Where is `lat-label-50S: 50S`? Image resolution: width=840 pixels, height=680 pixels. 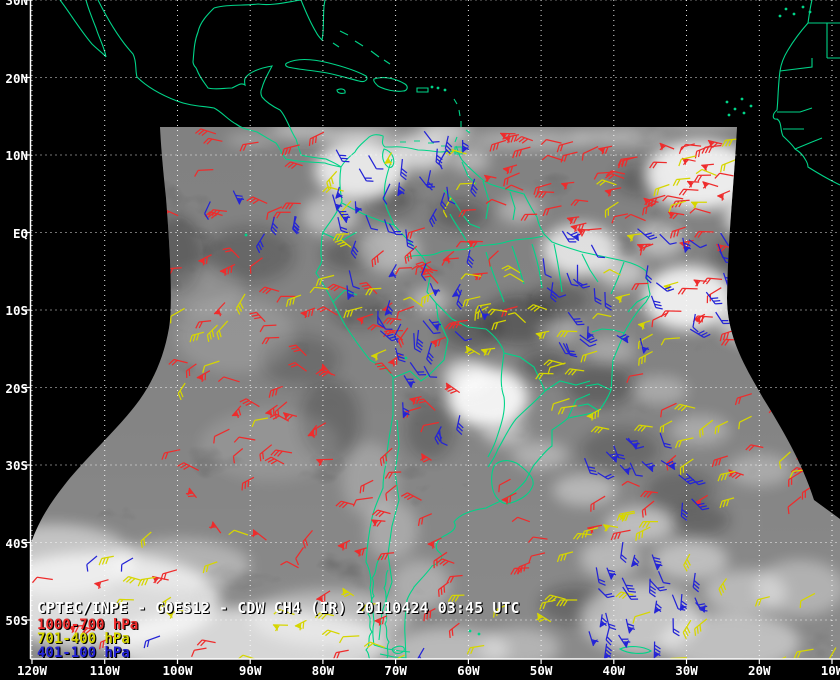 lat-label-50S: 50S is located at coordinates (16, 620).